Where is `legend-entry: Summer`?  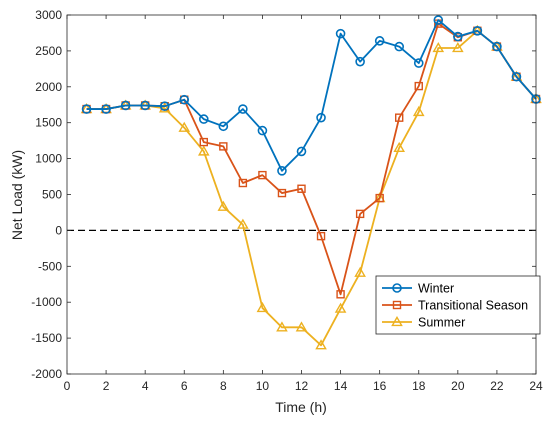 legend-entry: Summer is located at coordinates (423, 323).